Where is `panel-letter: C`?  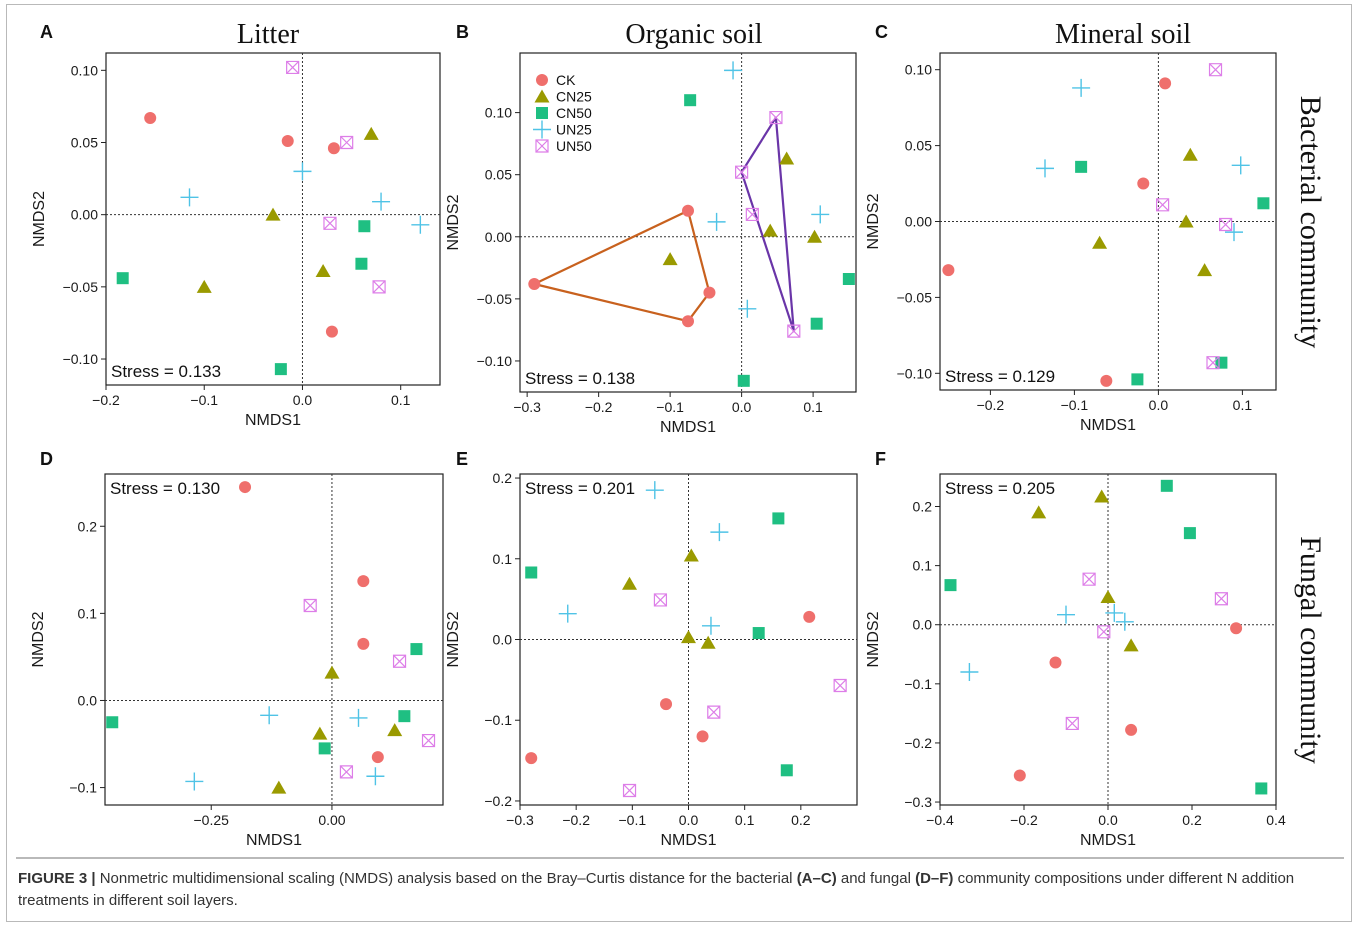
panel-letter: C is located at coordinates (881, 32).